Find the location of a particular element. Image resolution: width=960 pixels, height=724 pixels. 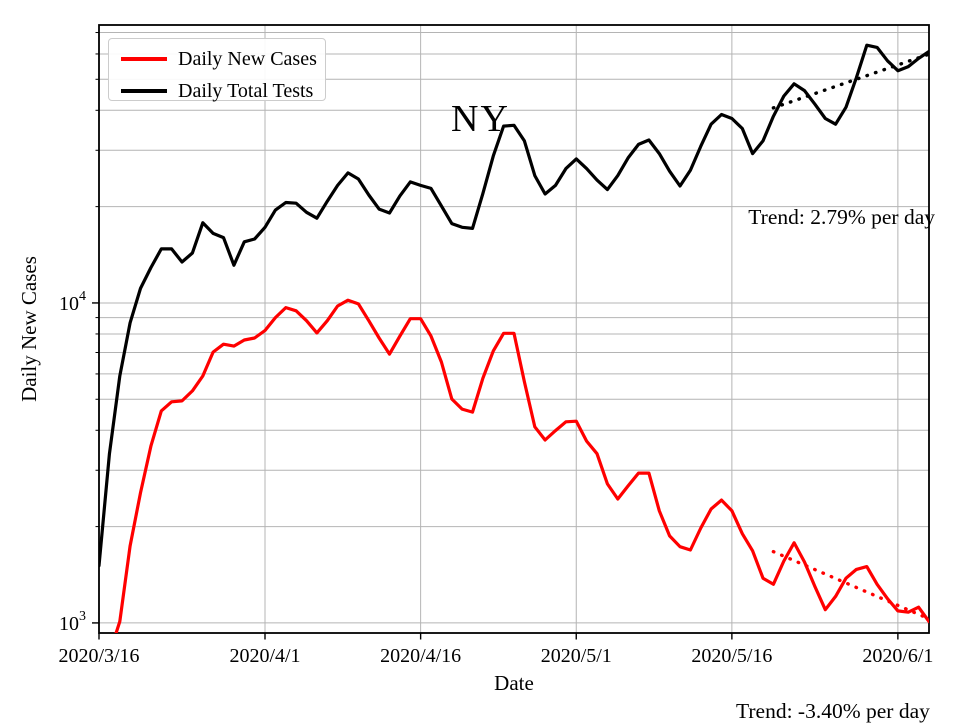

svg-text: 2020/6/1 is located at coordinates (897, 656).